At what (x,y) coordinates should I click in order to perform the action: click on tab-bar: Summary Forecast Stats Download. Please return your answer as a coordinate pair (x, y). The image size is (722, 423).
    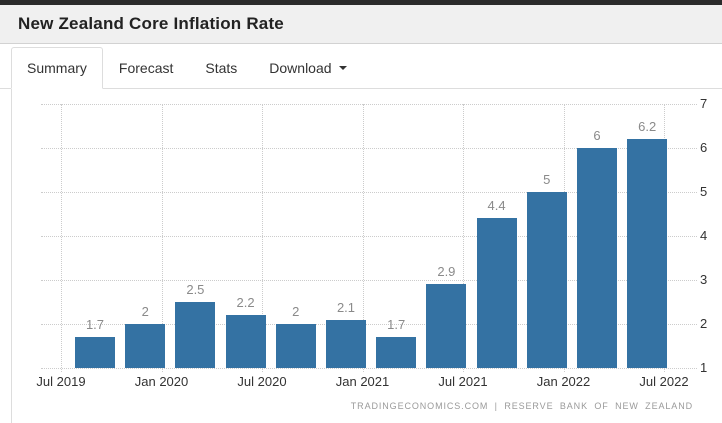
    Looking at the image, I should click on (361, 66).